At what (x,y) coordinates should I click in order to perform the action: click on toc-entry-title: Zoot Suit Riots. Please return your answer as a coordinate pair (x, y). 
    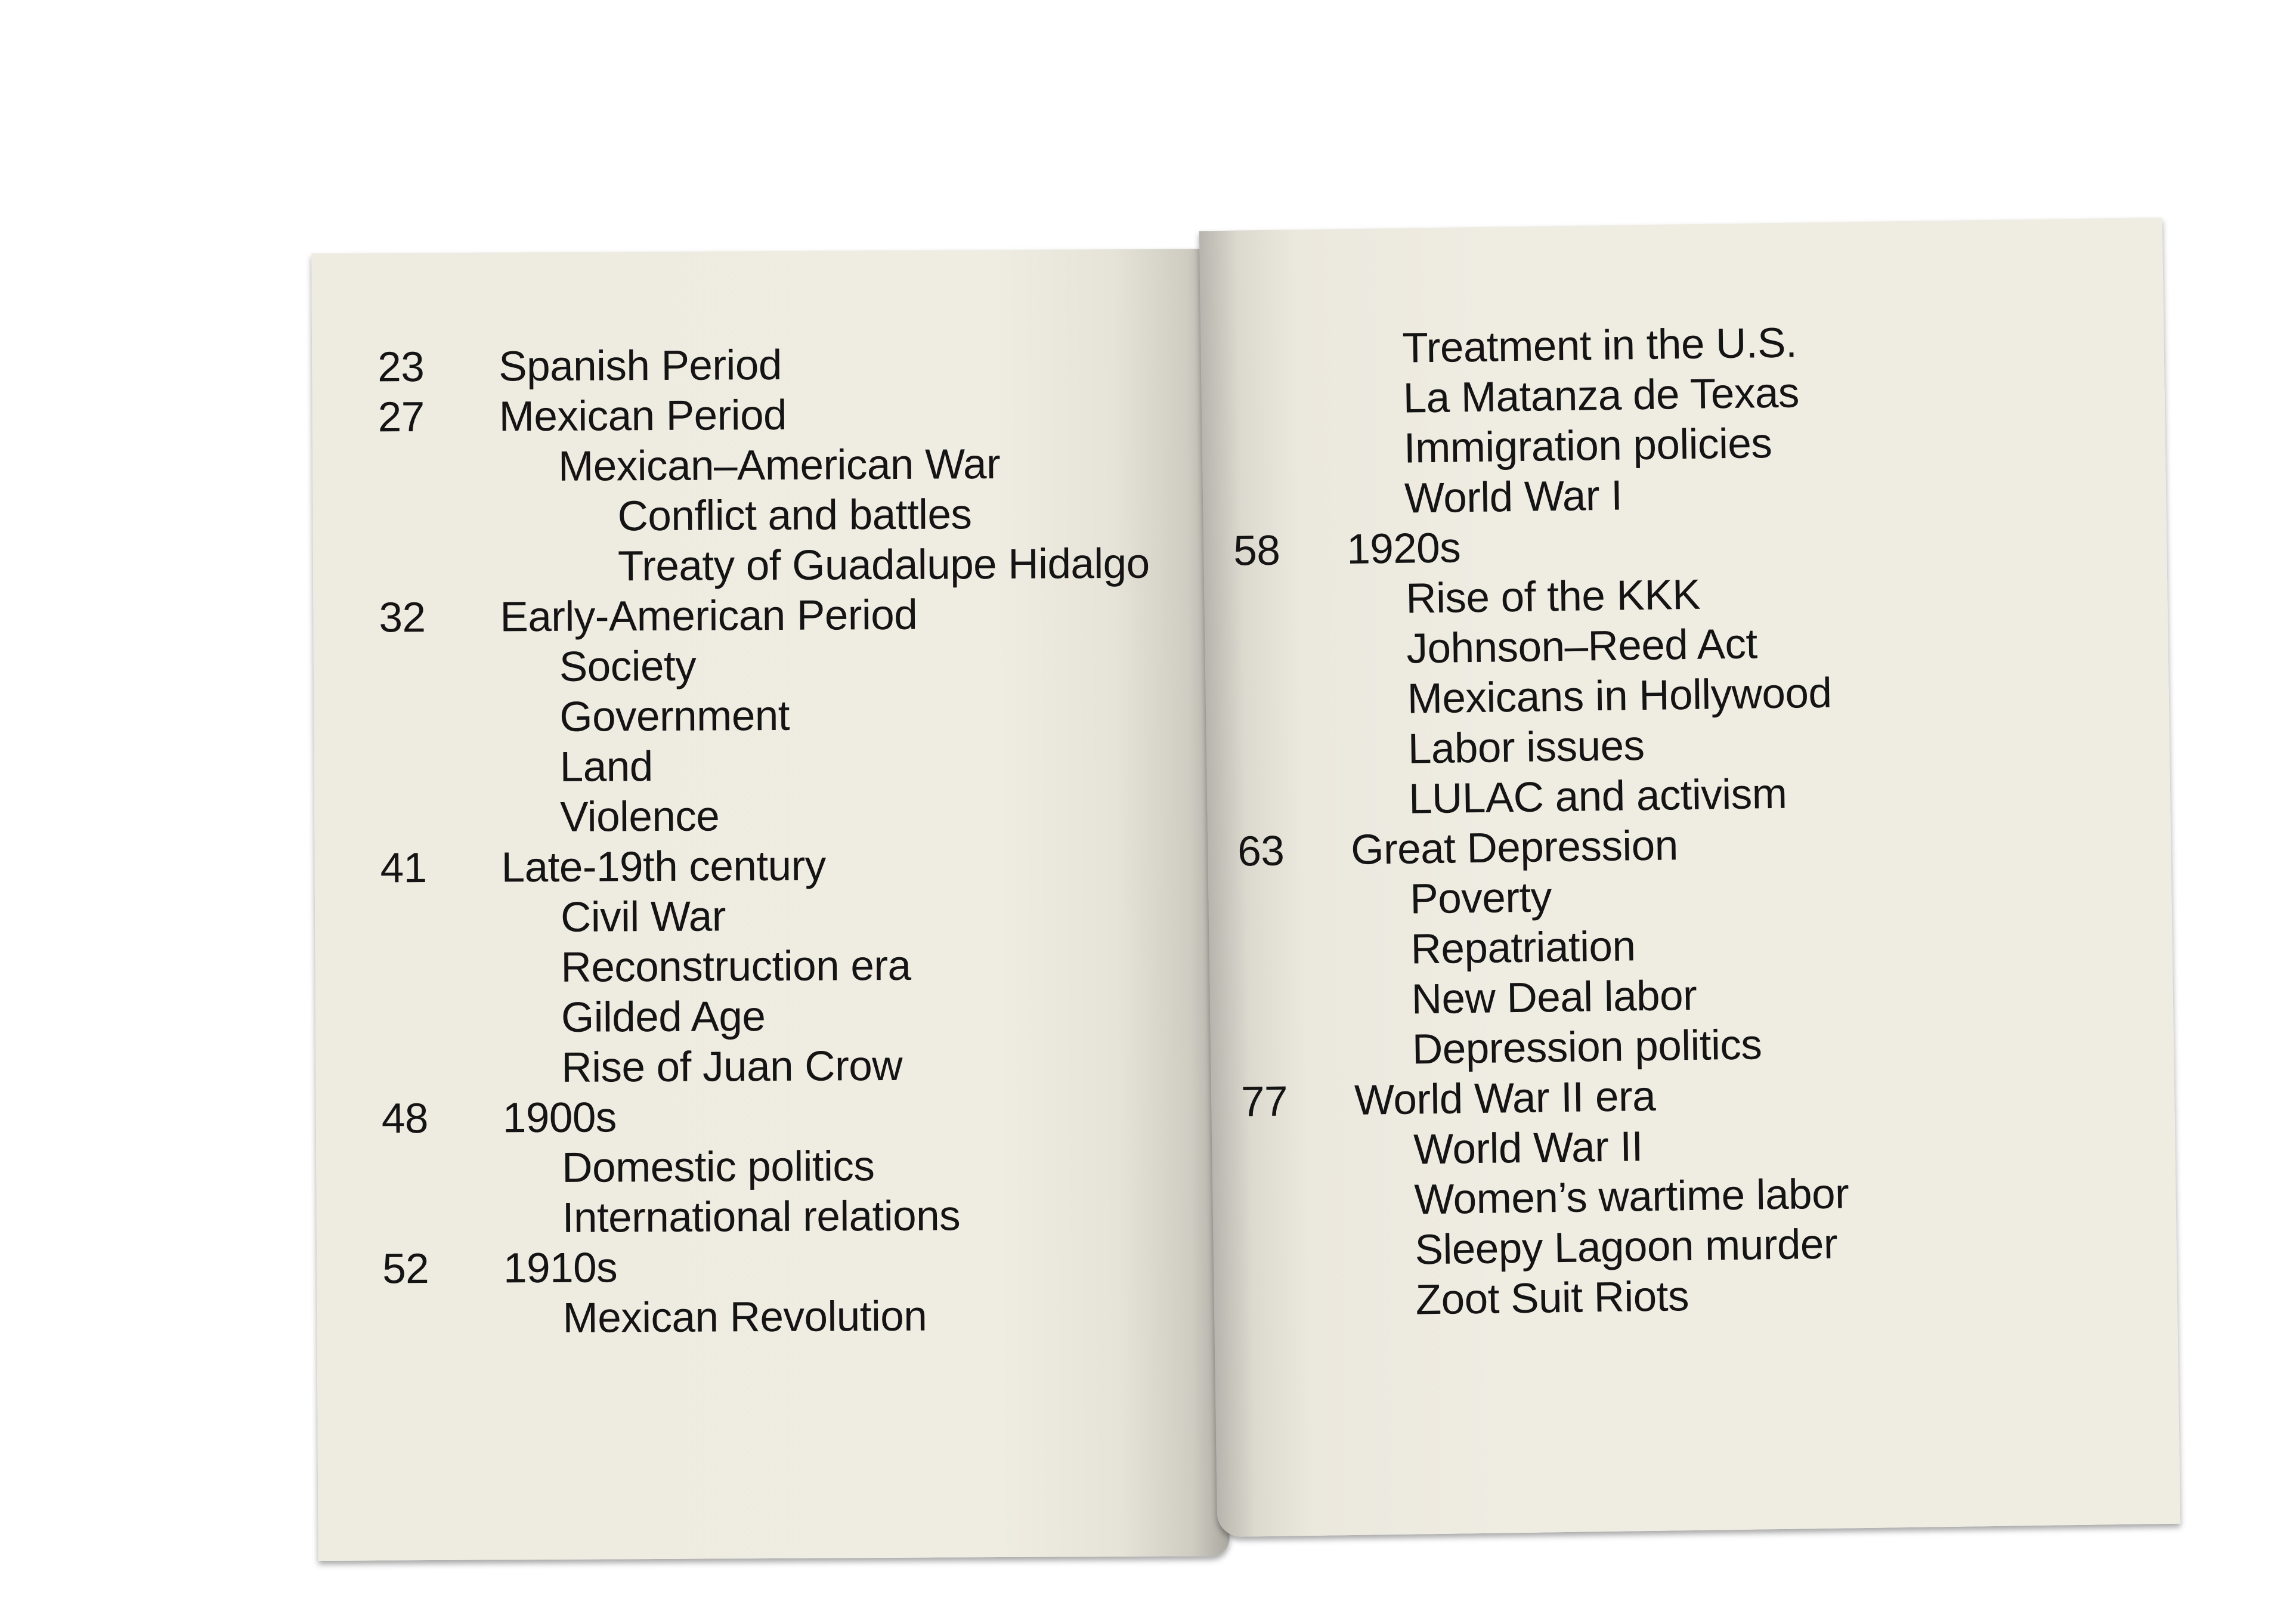
    Looking at the image, I should click on (1552, 1298).